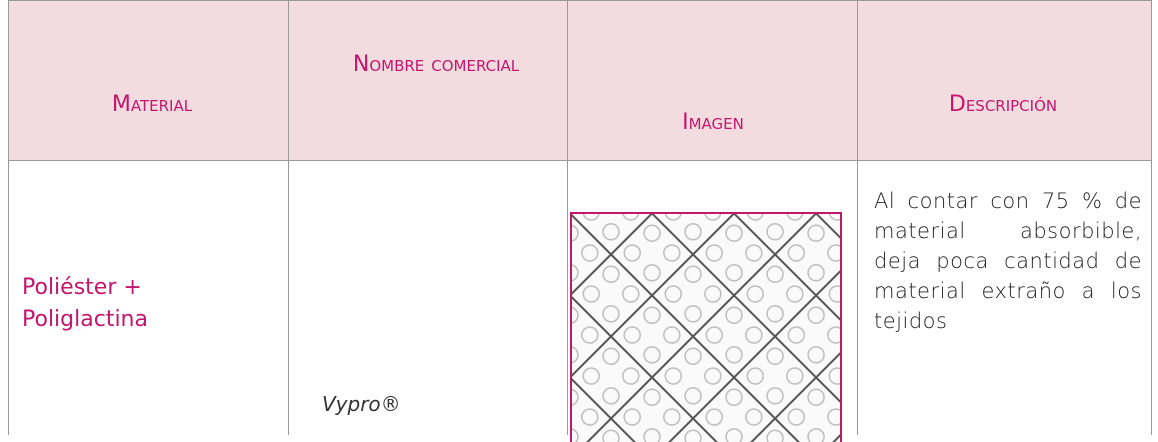 Image resolution: width=1158 pixels, height=442 pixels. Describe the element at coordinates (713, 122) in the screenshot. I see `header-cell: Imagen` at that location.